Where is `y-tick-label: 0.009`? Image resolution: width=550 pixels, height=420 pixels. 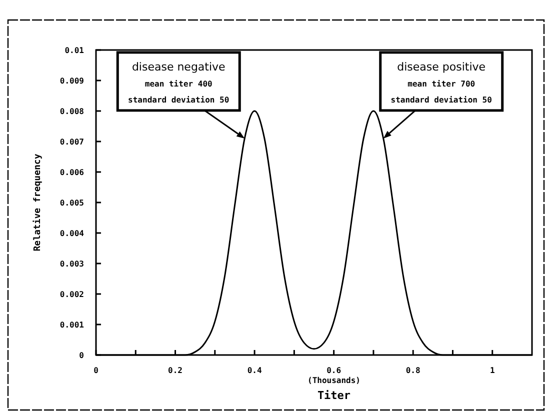 y-tick-label: 0.009 is located at coordinates (72, 81).